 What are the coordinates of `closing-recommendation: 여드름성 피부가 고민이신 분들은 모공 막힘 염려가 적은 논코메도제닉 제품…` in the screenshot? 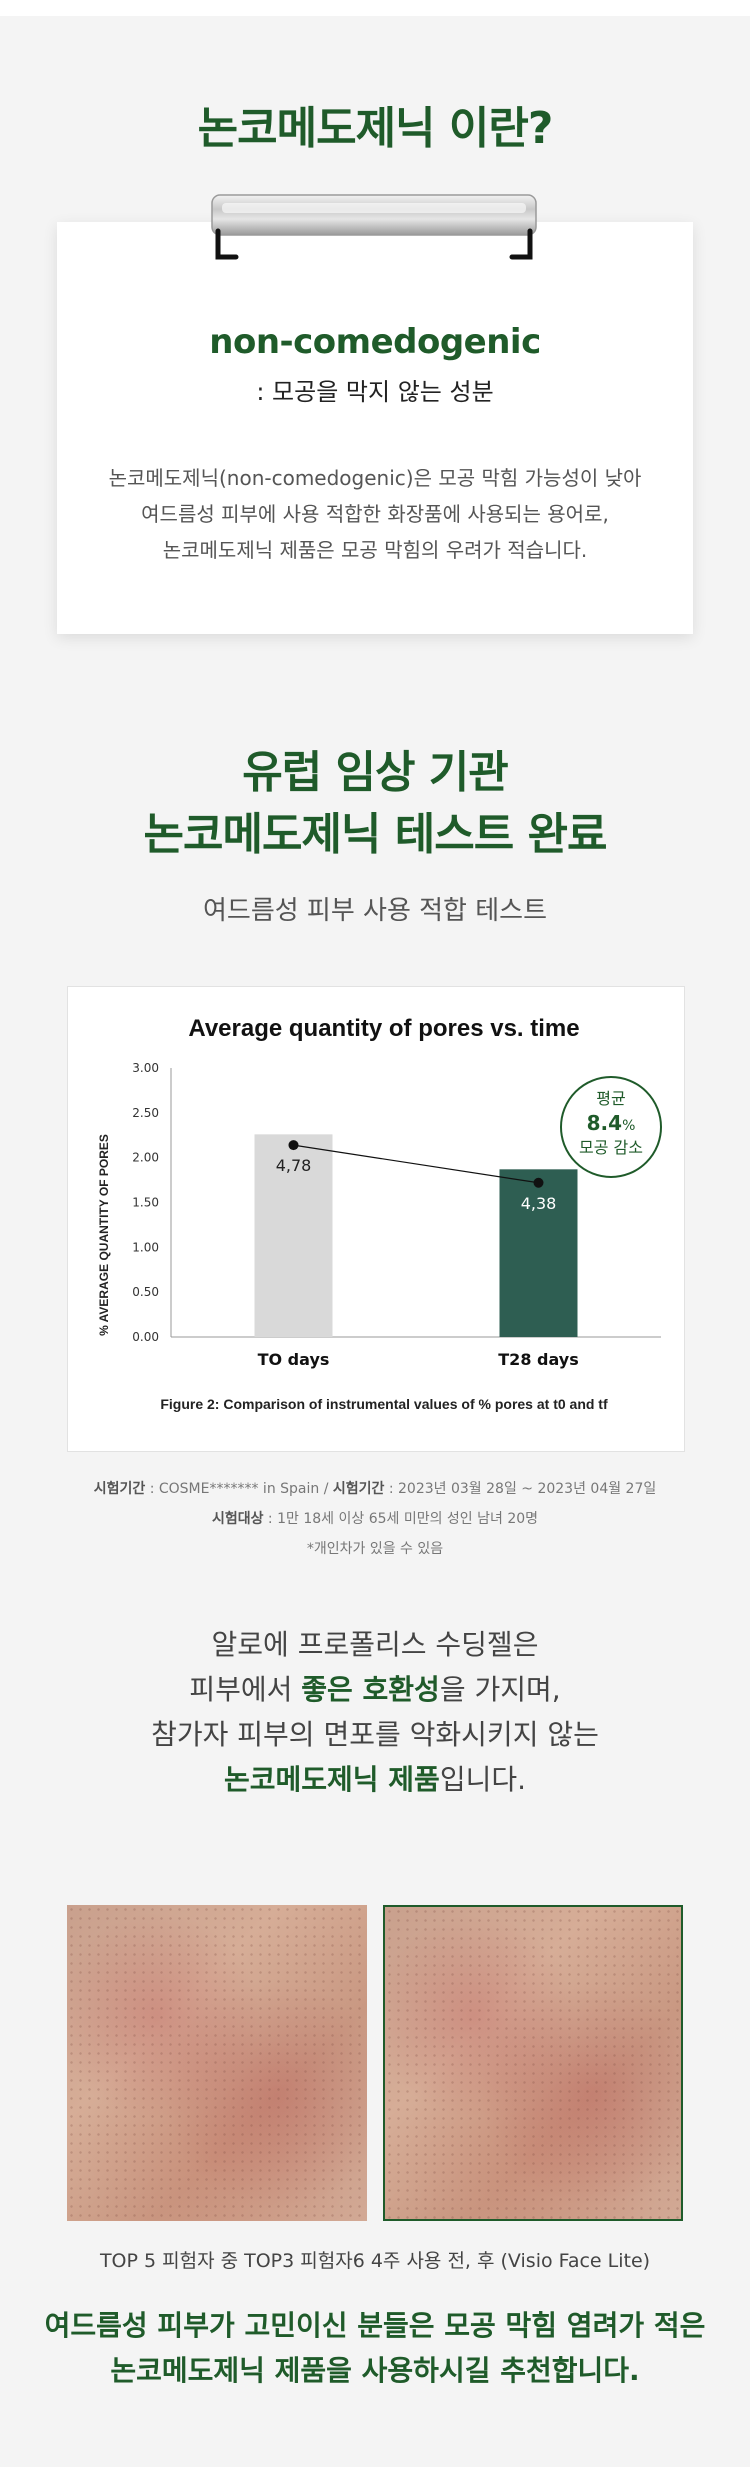 It's located at (375, 2348).